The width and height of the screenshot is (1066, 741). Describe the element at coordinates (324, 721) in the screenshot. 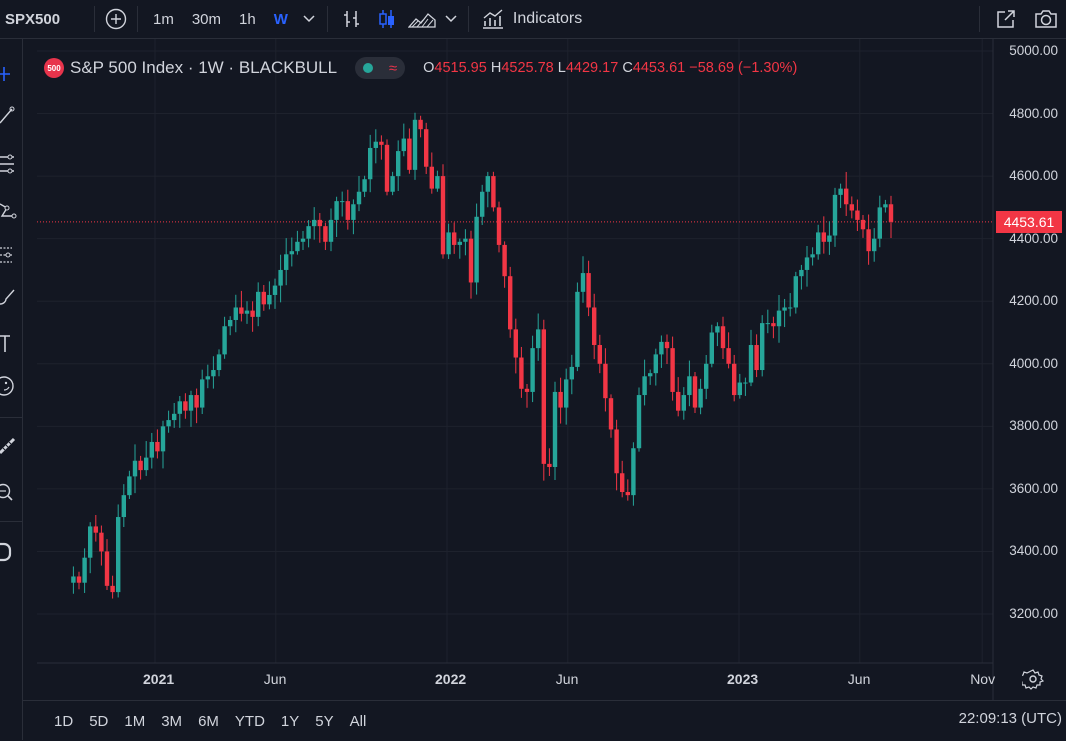

I see `range-5y: 5Y` at that location.